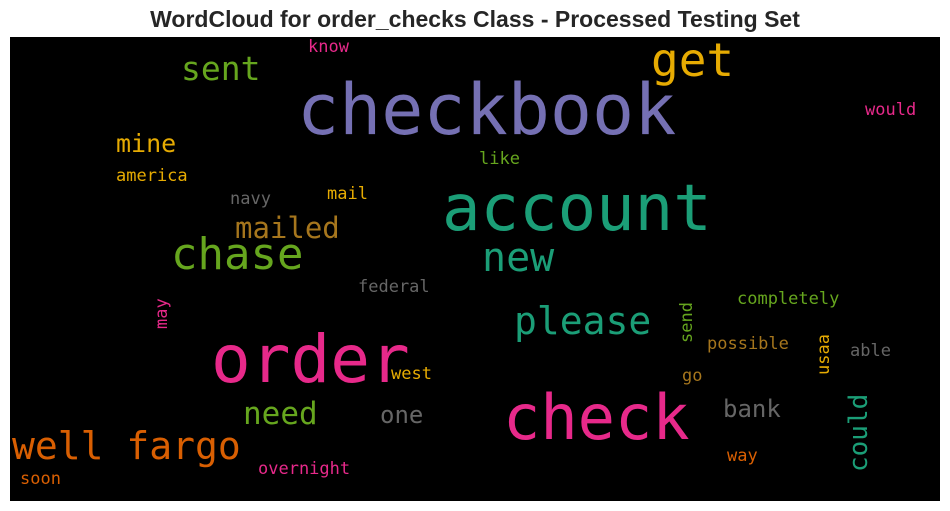 The height and width of the screenshot is (511, 950). What do you see at coordinates (891, 110) in the screenshot?
I see `word-would: would` at bounding box center [891, 110].